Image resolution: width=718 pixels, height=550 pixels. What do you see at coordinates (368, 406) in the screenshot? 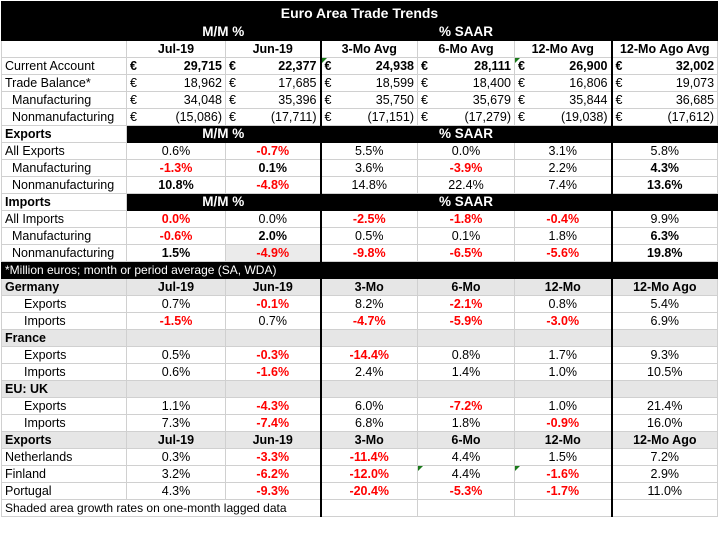
I see `cell-value: 6.0%` at bounding box center [368, 406].